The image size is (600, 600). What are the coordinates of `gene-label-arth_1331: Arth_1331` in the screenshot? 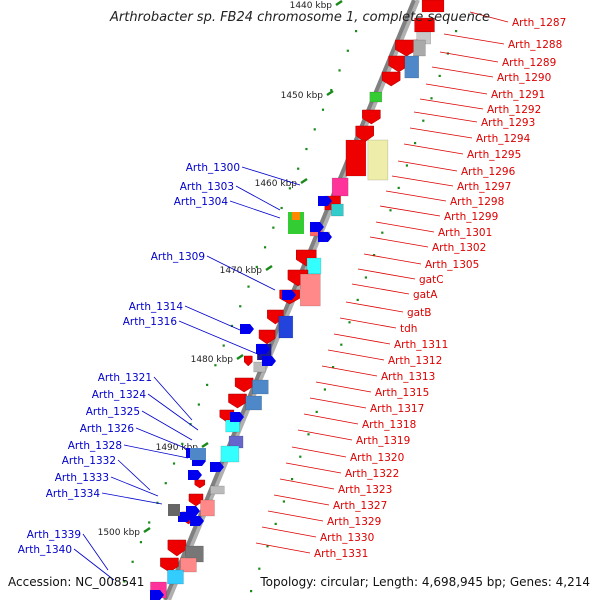 It's located at (341, 554).